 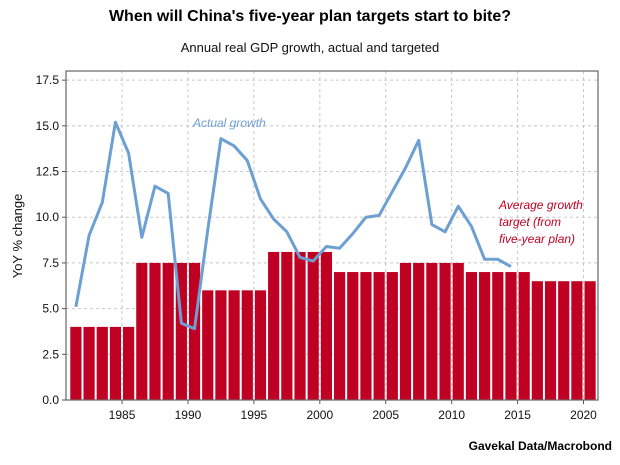 I want to click on bar-2015, so click(x=524, y=336).